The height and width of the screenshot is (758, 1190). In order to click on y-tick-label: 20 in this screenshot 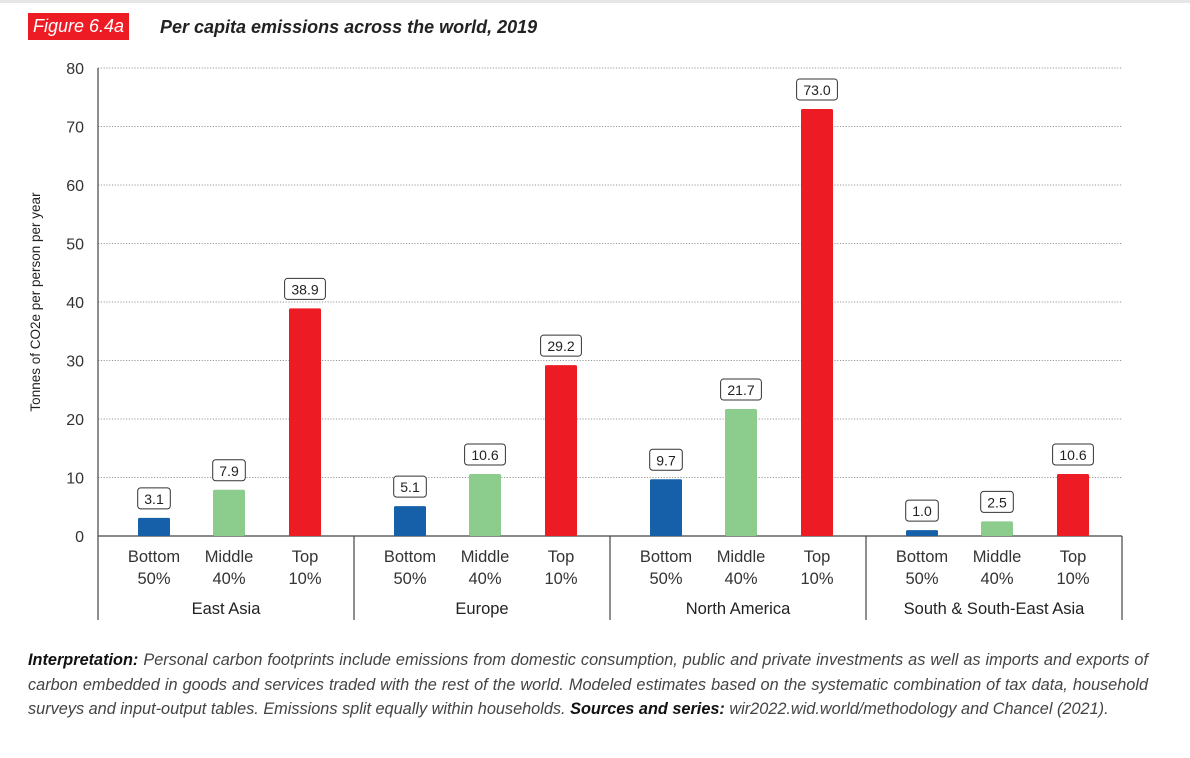, I will do `click(75, 420)`.